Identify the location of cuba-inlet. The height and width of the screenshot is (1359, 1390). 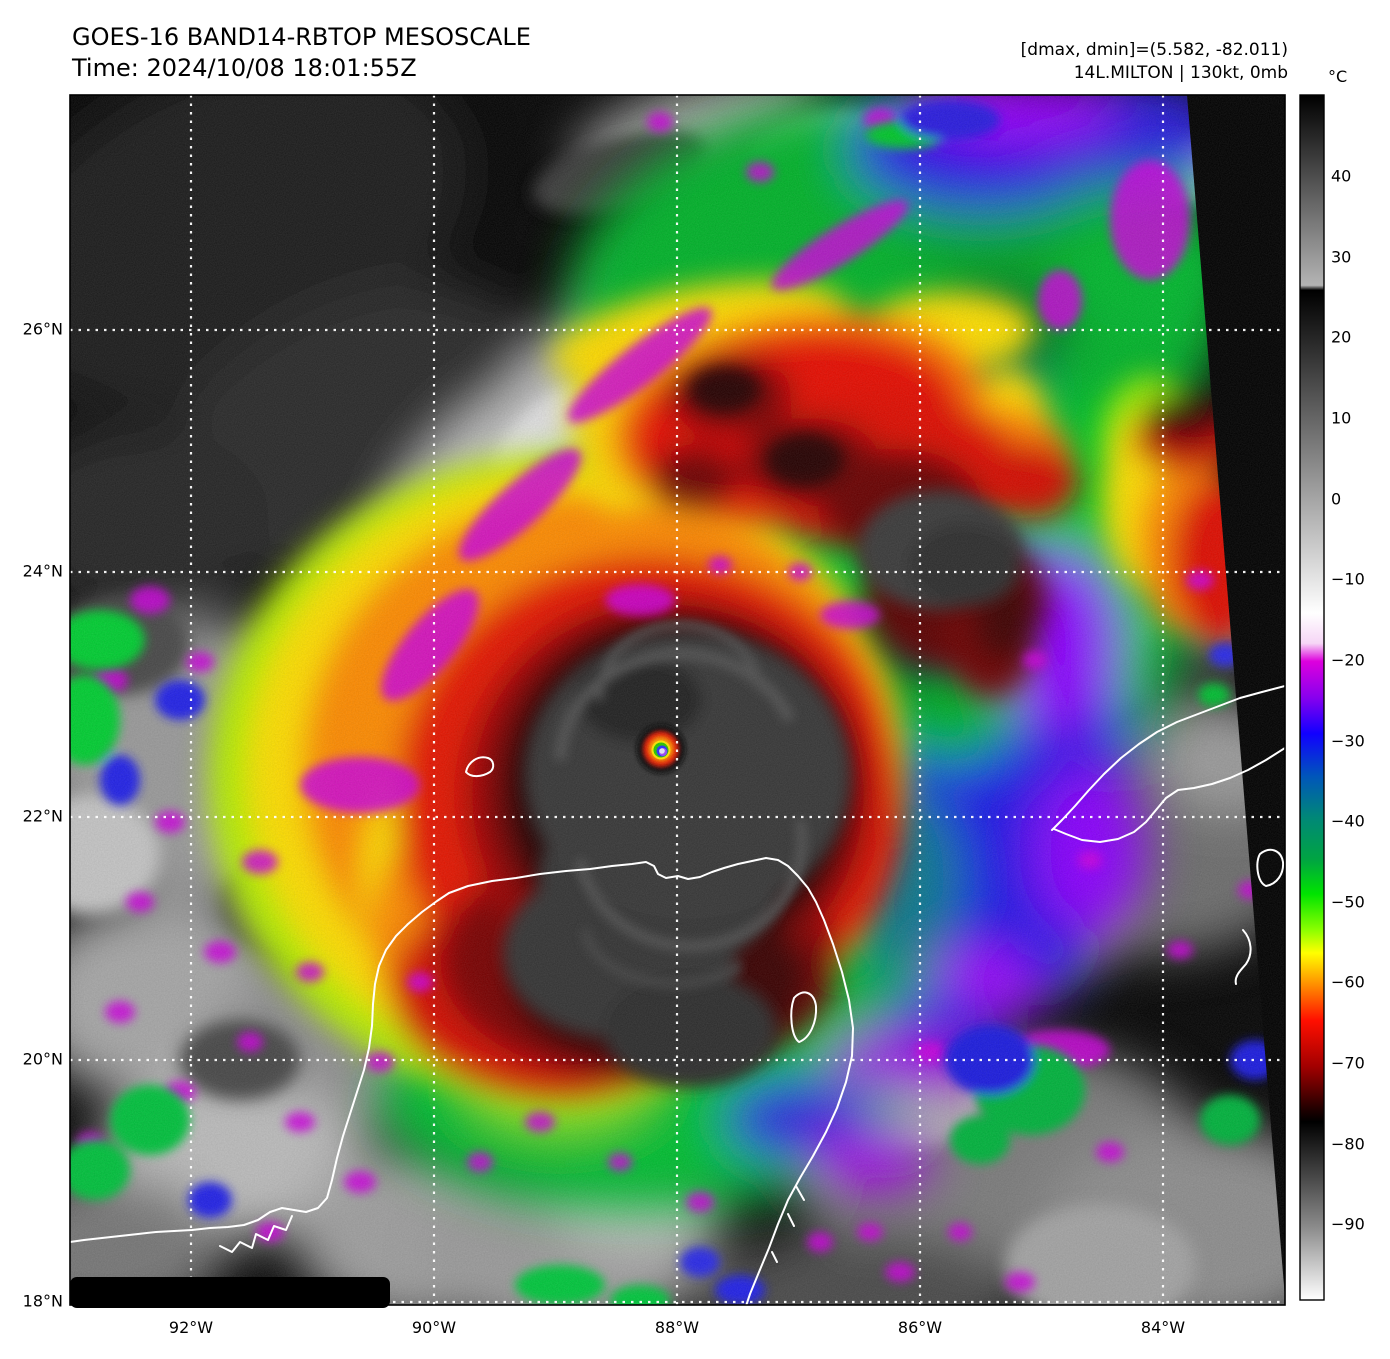
(1243, 957).